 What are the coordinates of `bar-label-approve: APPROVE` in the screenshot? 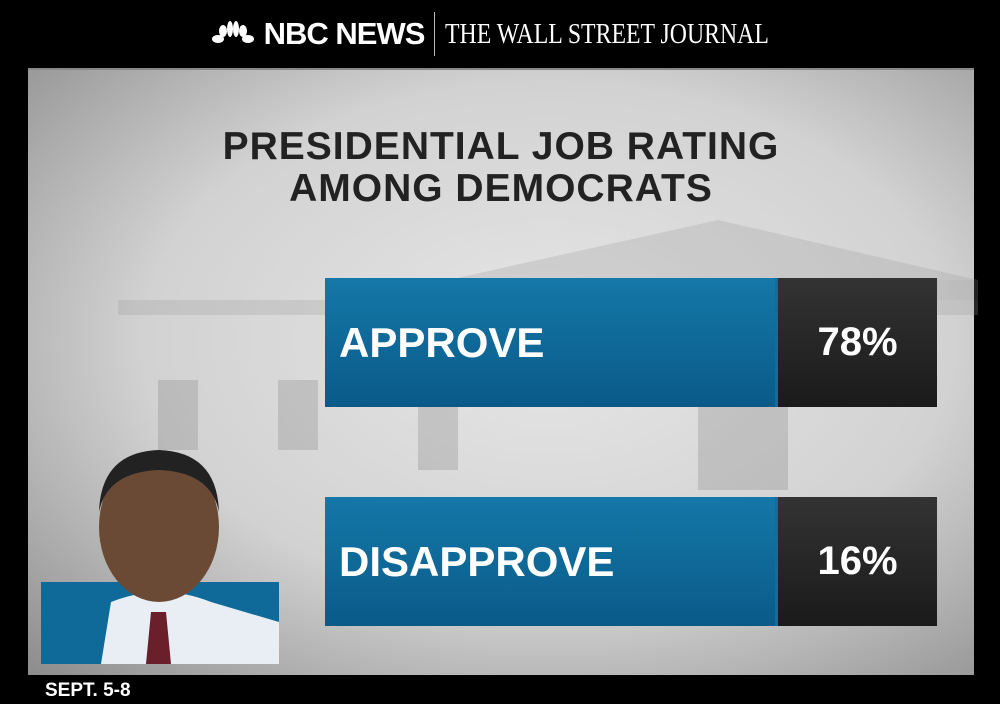 It's located at (551, 342).